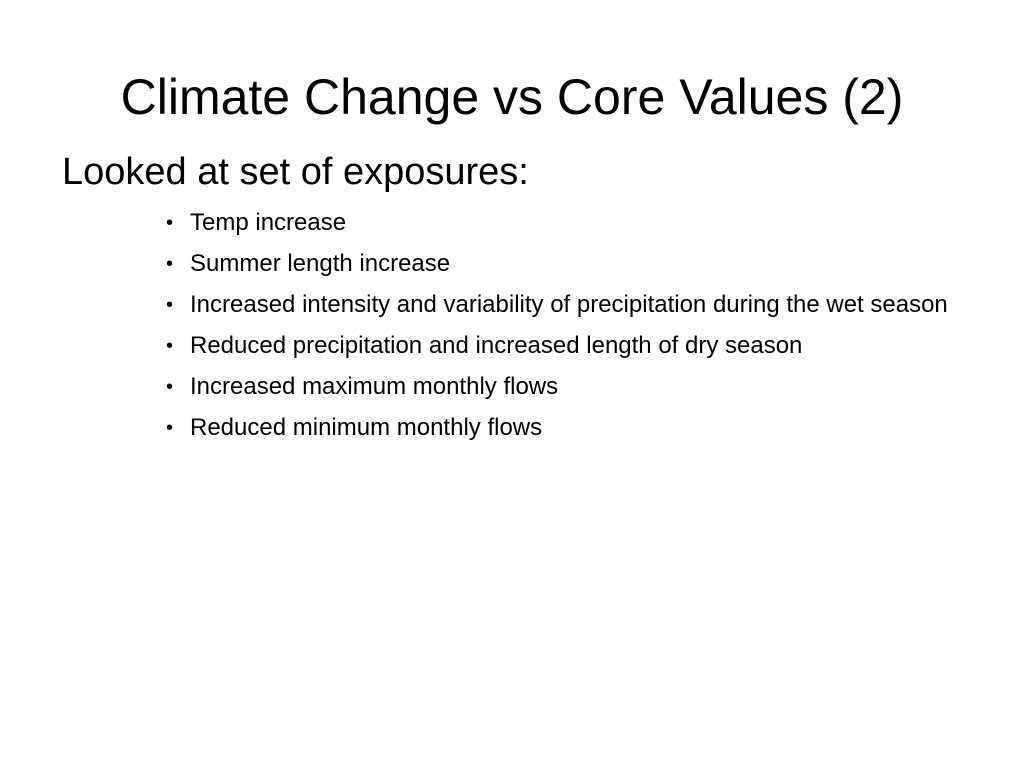  I want to click on slide-title: Climate Change vs Core Values (2), so click(512, 97).